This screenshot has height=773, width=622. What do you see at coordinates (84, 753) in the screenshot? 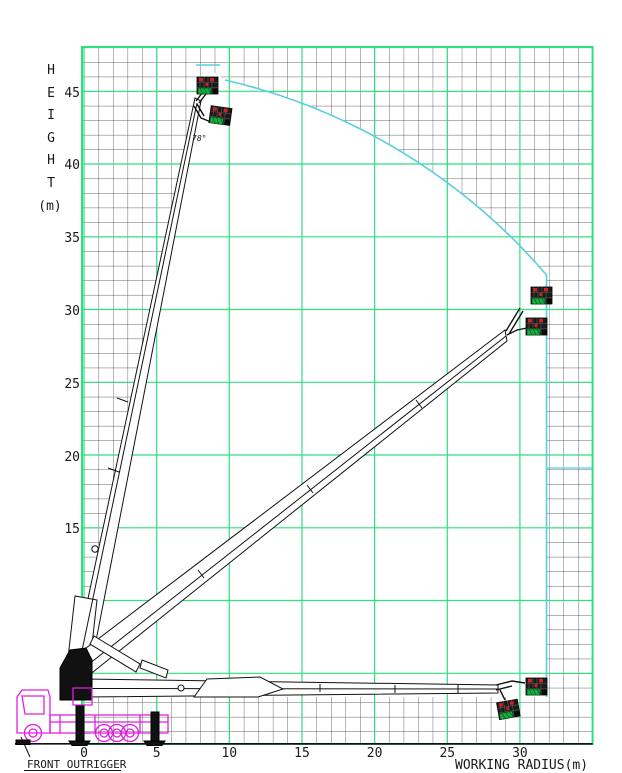
I see `x-tick-label: 0` at bounding box center [84, 753].